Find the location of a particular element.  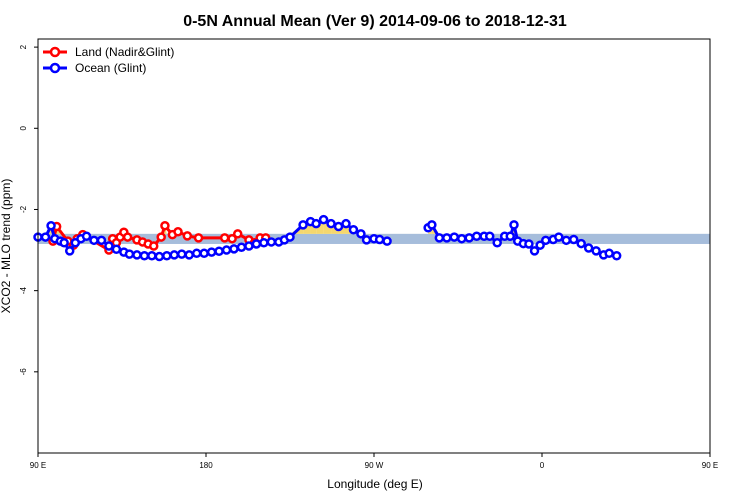

legend-entry: Ocean (Glint) is located at coordinates (94, 68).